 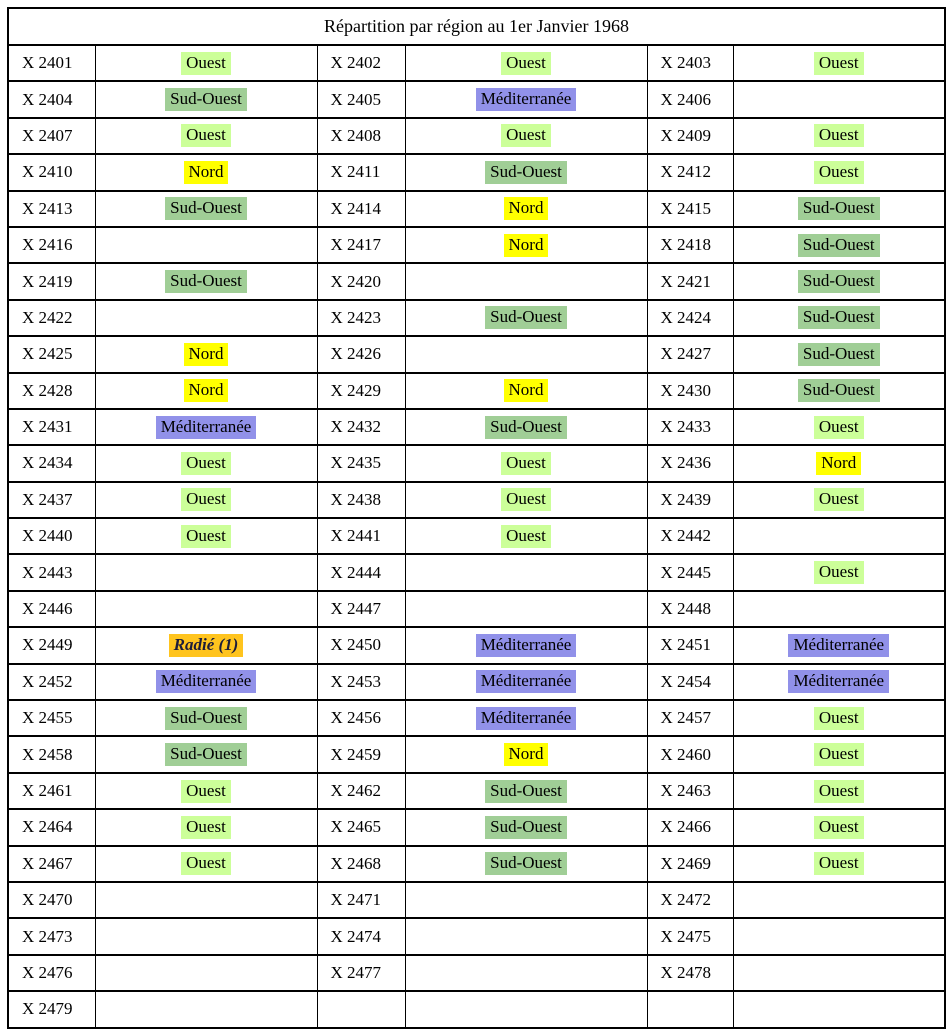 I want to click on unit-code-cell: X 2407, so click(x=51, y=136).